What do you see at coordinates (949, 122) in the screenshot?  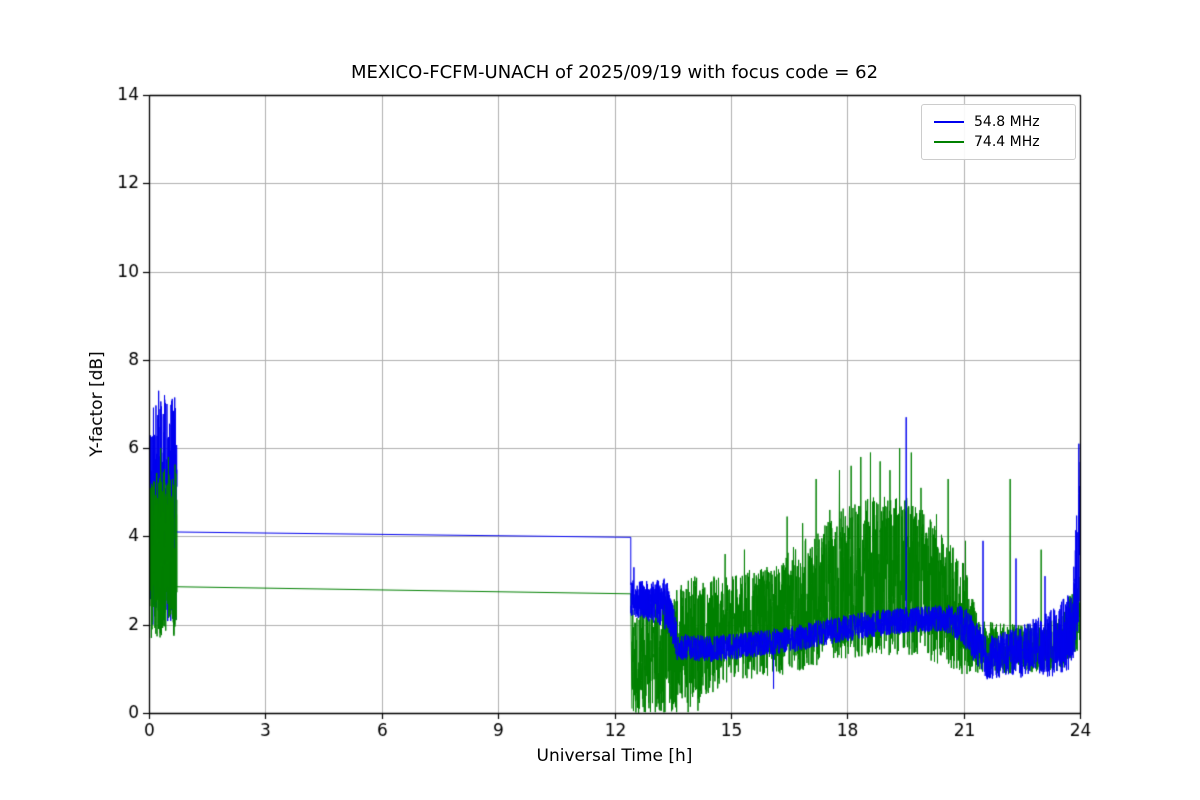 I see `legend-line-swatch-blue` at bounding box center [949, 122].